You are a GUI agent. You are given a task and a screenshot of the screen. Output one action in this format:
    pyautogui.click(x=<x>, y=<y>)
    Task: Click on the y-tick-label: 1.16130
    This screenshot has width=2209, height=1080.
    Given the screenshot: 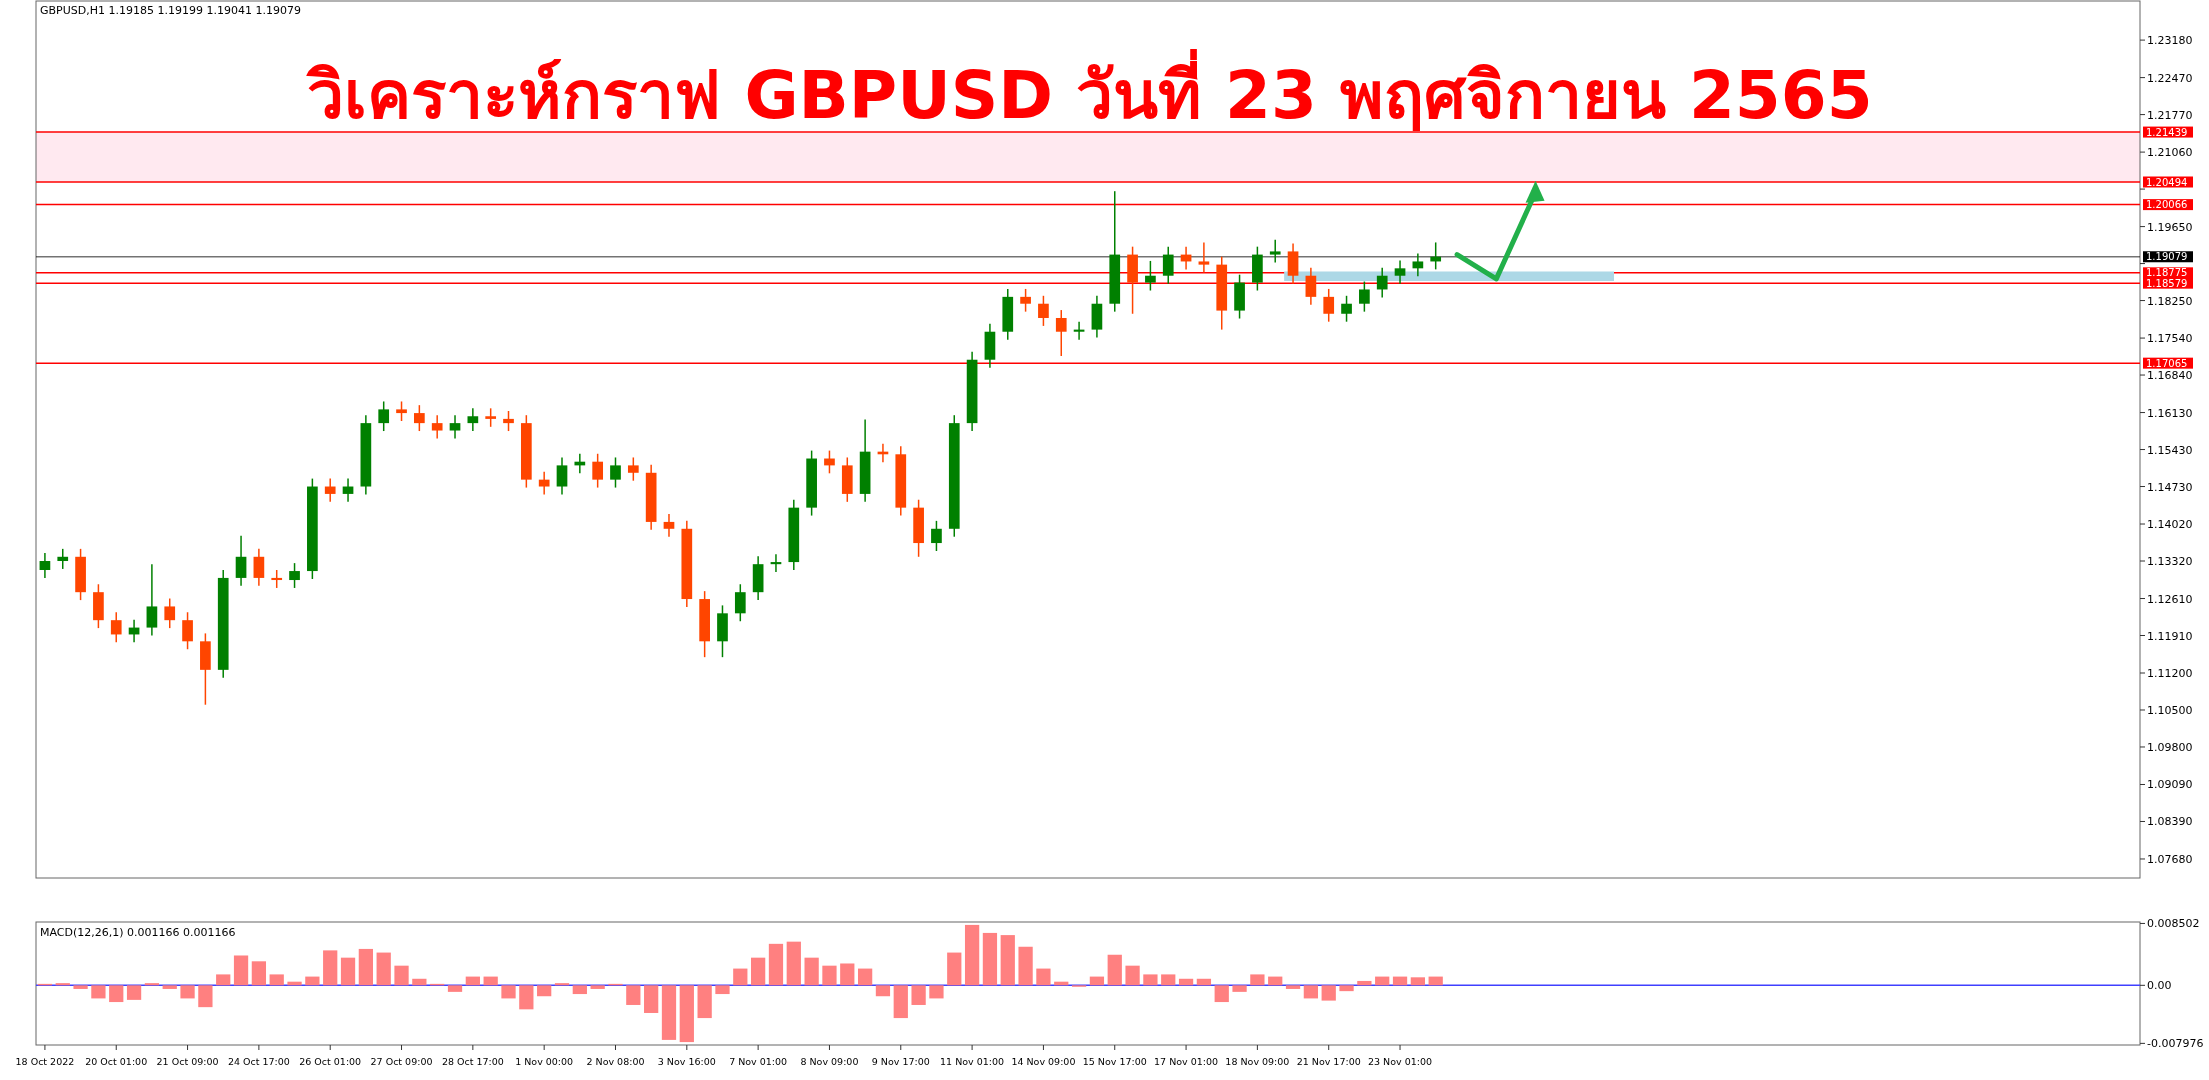 What is the action you would take?
    pyautogui.click(x=2170, y=413)
    